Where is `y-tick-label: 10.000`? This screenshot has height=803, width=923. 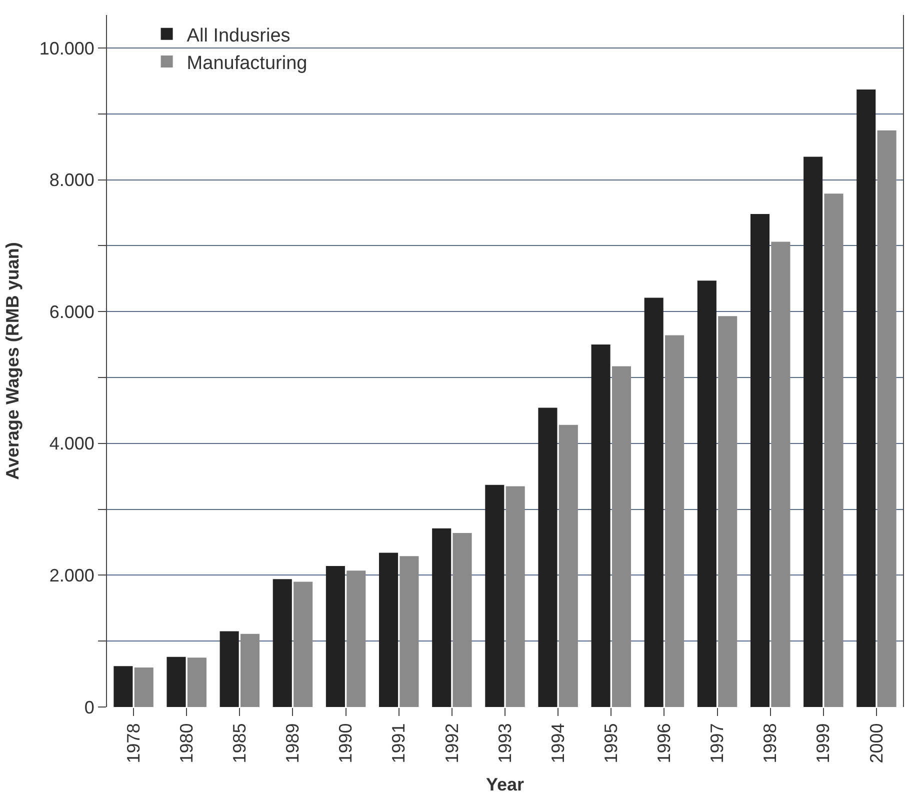 y-tick-label: 10.000 is located at coordinates (66, 48).